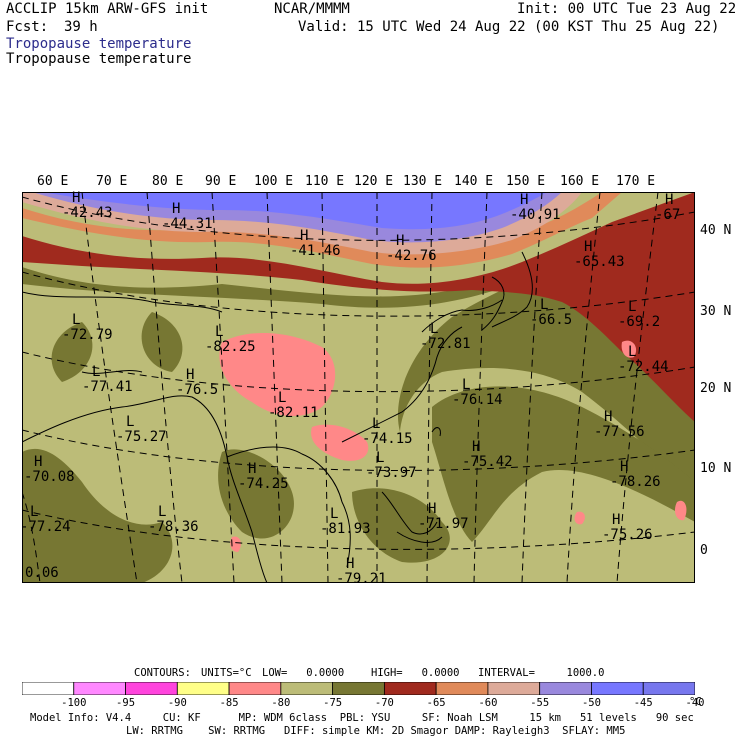  Describe the element at coordinates (716, 311) in the screenshot. I see `lat-label: 30 N` at that location.